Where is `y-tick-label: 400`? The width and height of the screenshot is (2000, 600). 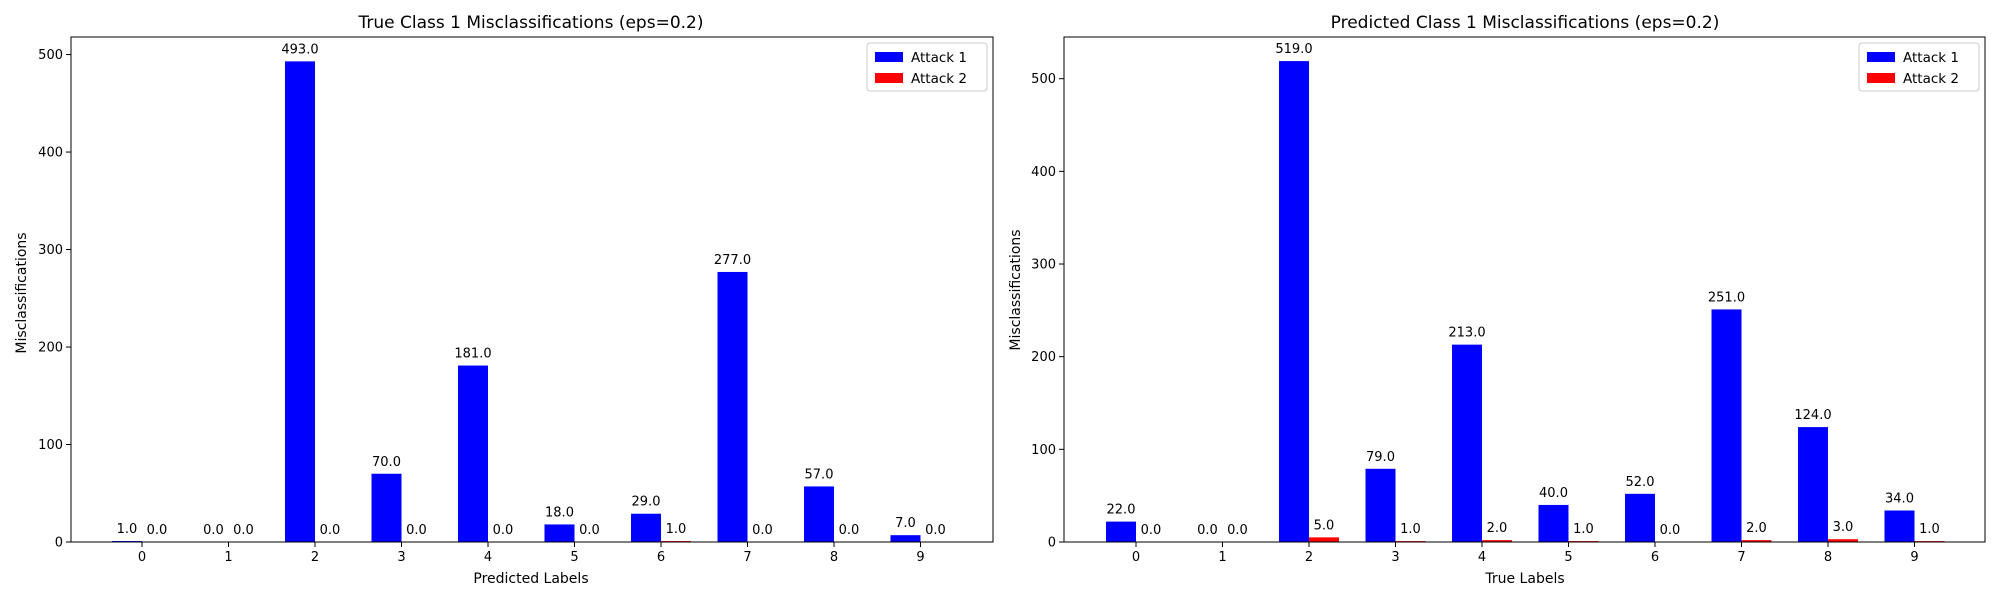 y-tick-label: 400 is located at coordinates (50, 153).